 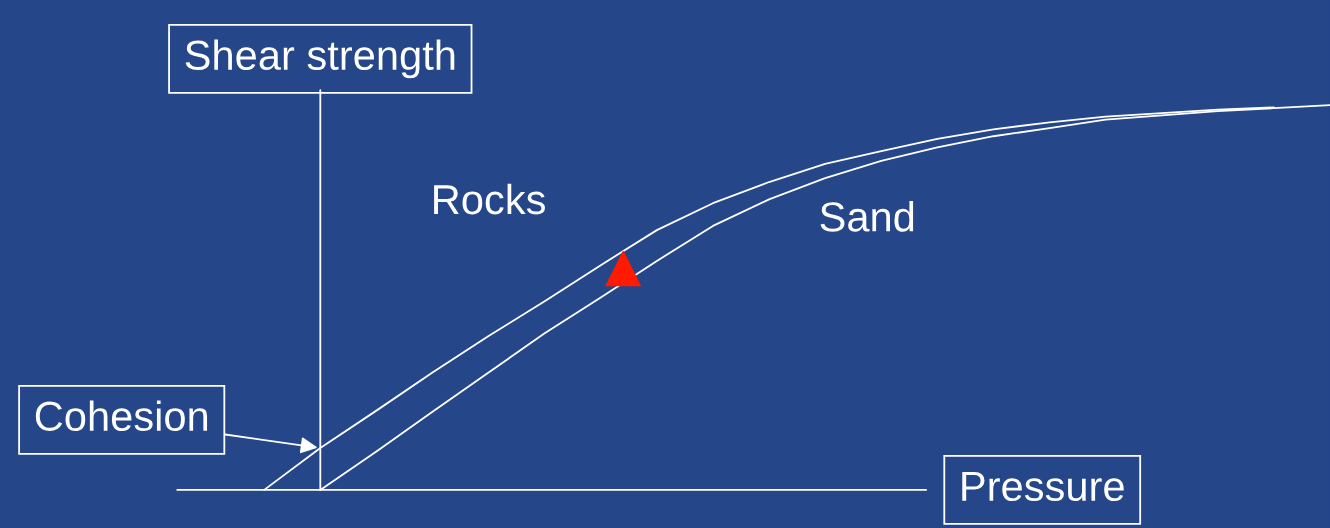 I want to click on x-axis-title: Pressure, so click(x=1043, y=487).